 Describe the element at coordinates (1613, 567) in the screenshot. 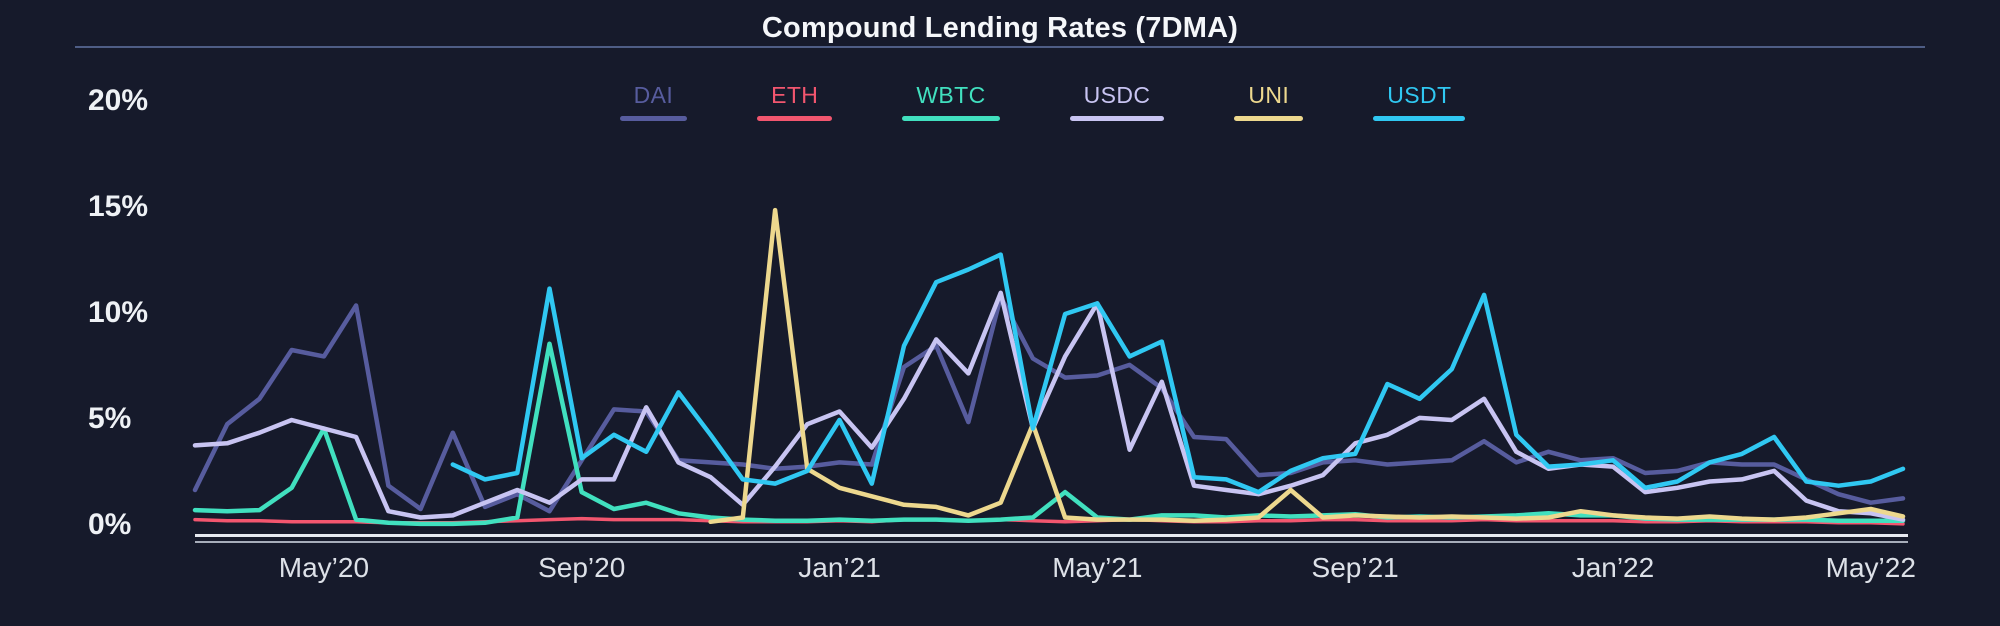

I see `x-tick-label: Jan’22` at that location.